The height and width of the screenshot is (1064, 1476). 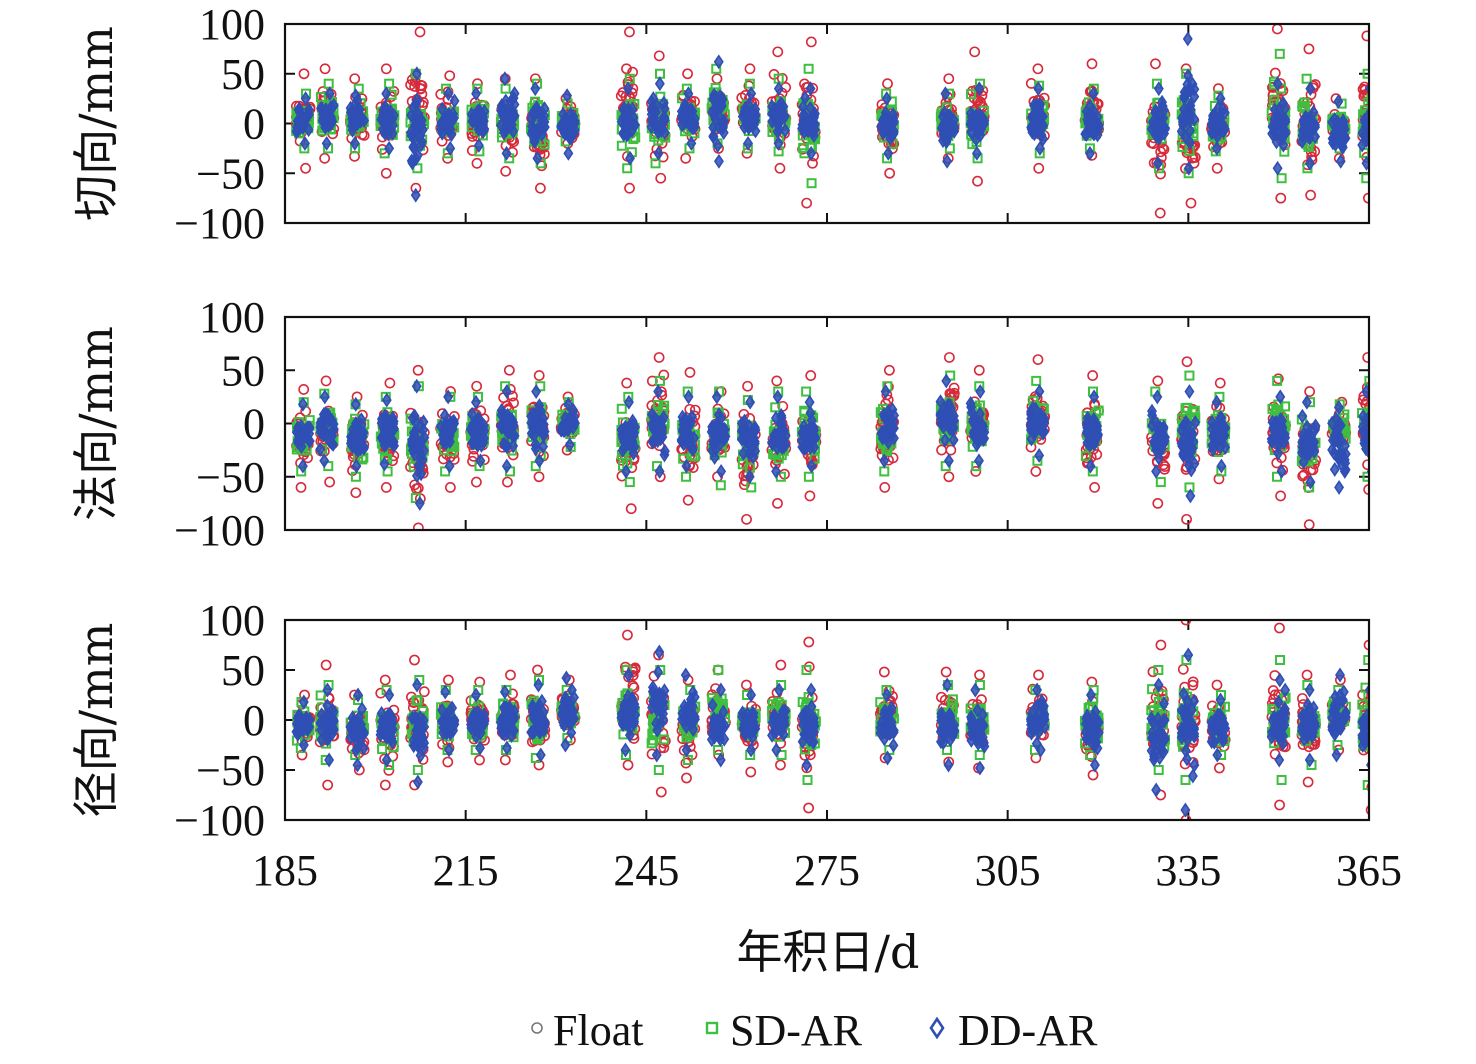 What do you see at coordinates (219, 223) in the screenshot?
I see `y-tick-label: −100` at bounding box center [219, 223].